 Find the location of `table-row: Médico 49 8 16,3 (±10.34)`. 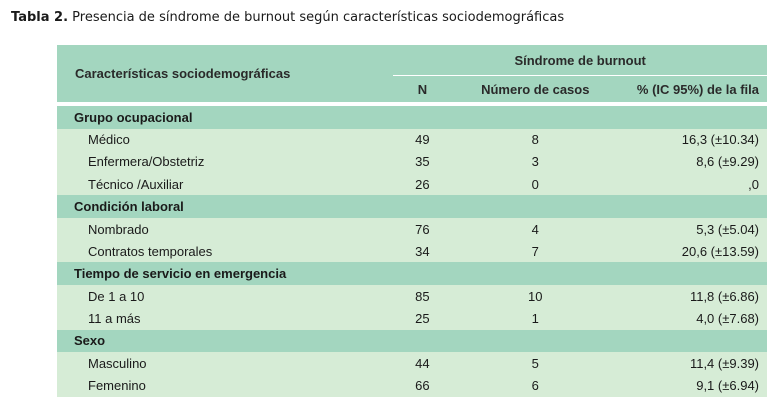

table-row: Médico 49 8 16,3 (±10.34) is located at coordinates (412, 139).